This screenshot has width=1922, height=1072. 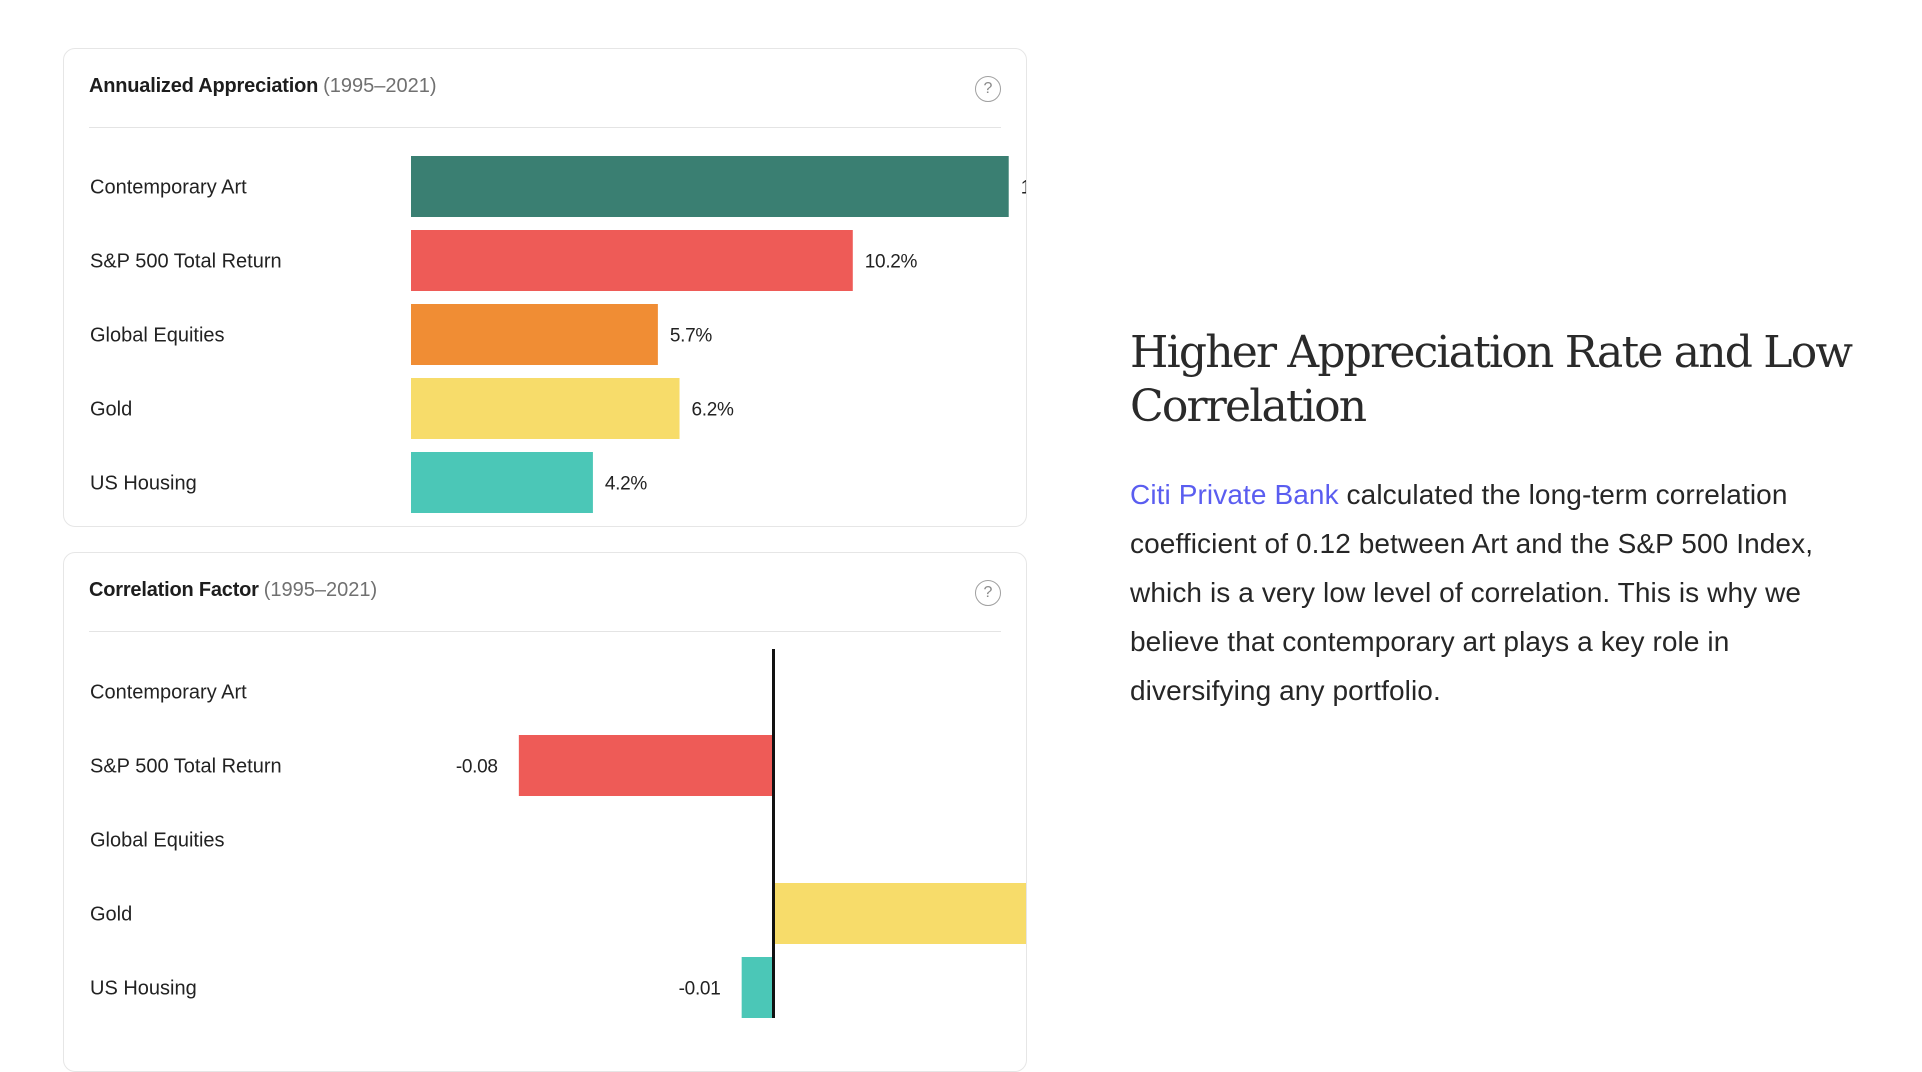 I want to click on correlation-chart-title: Correlation Factor, so click(x=174, y=590).